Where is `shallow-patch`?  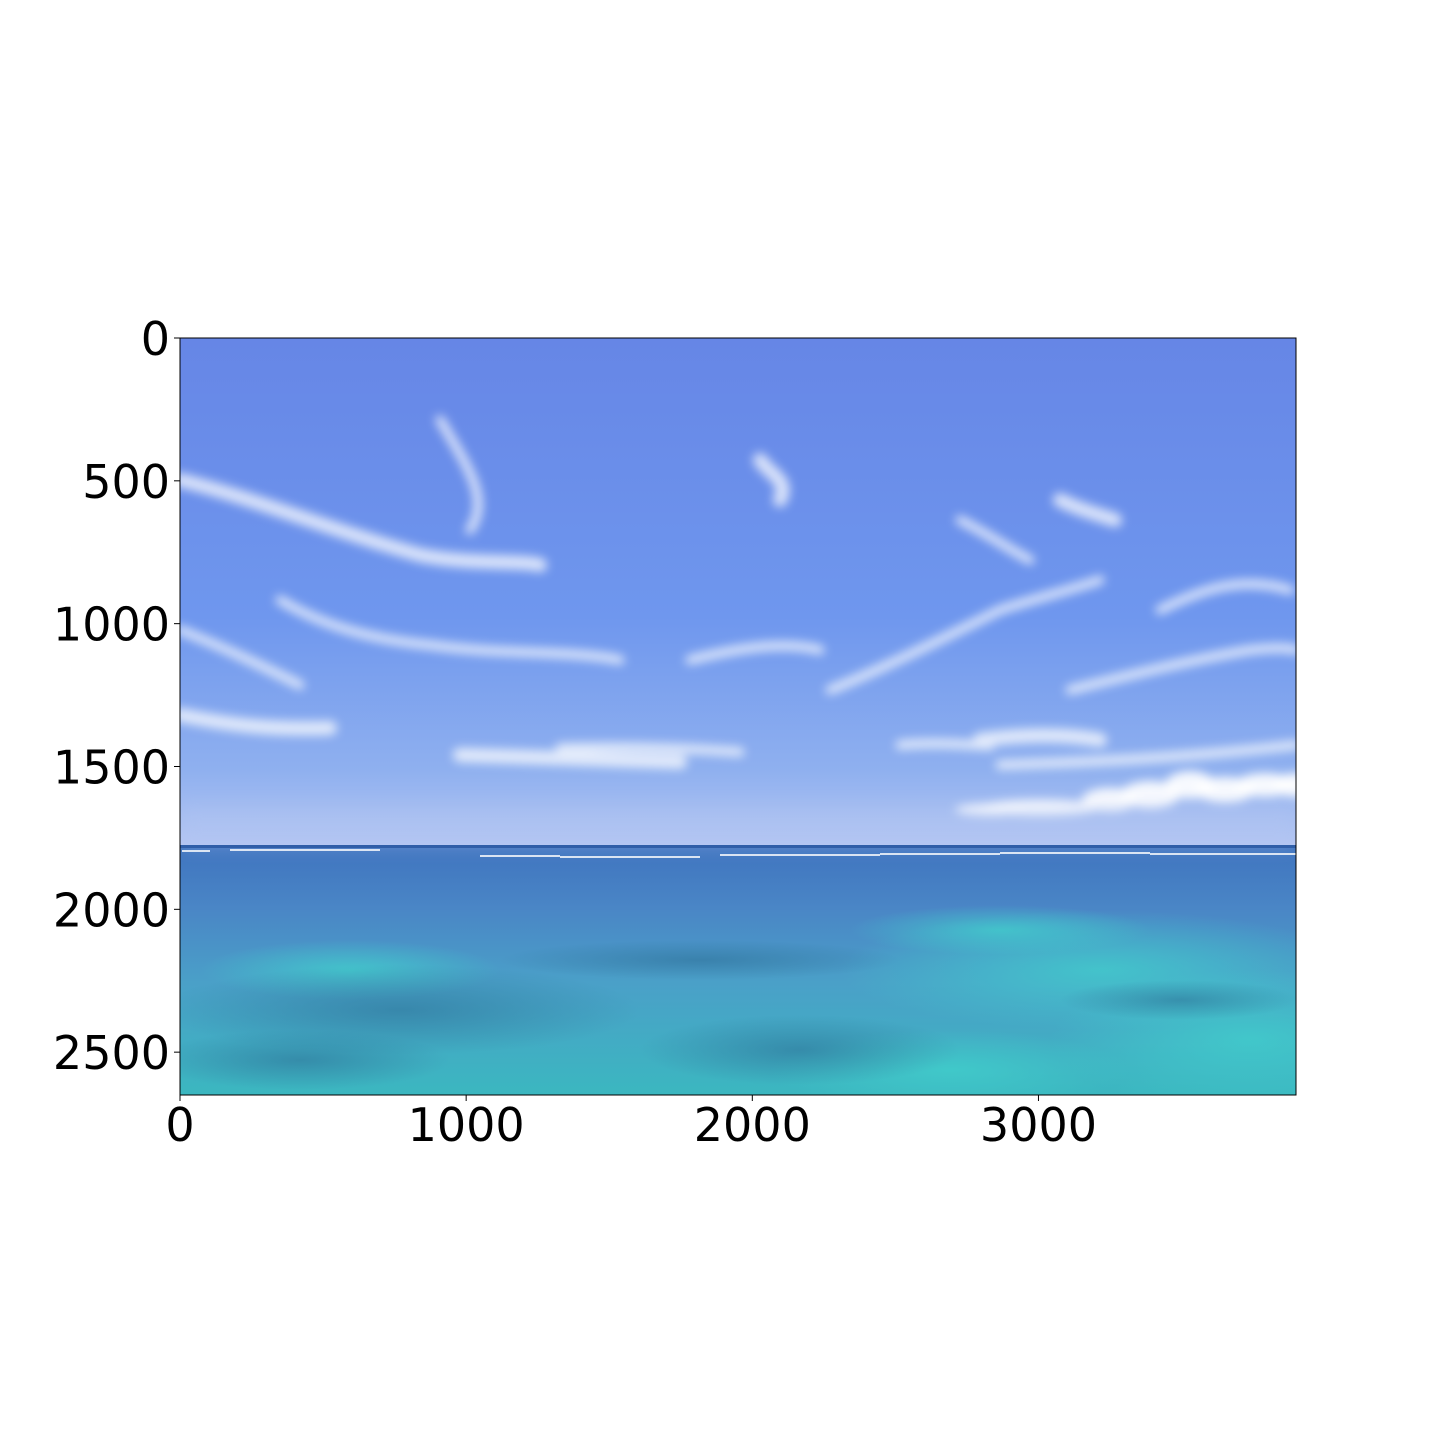
shallow-patch is located at coordinates (1000, 930).